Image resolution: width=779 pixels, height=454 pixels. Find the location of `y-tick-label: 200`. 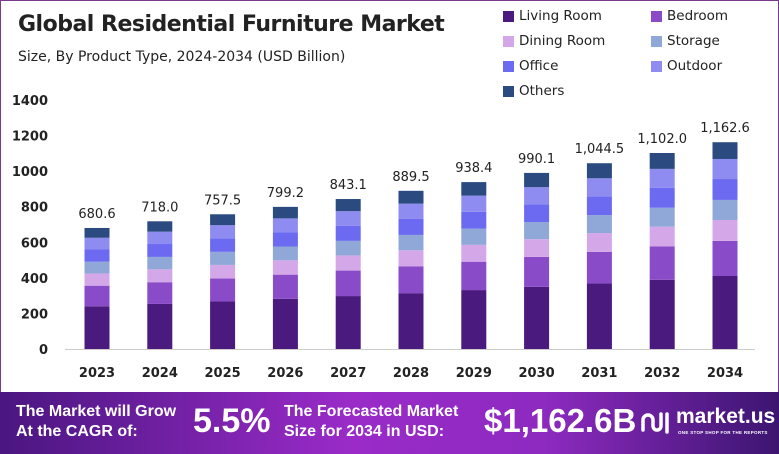

y-tick-label: 200 is located at coordinates (34, 314).